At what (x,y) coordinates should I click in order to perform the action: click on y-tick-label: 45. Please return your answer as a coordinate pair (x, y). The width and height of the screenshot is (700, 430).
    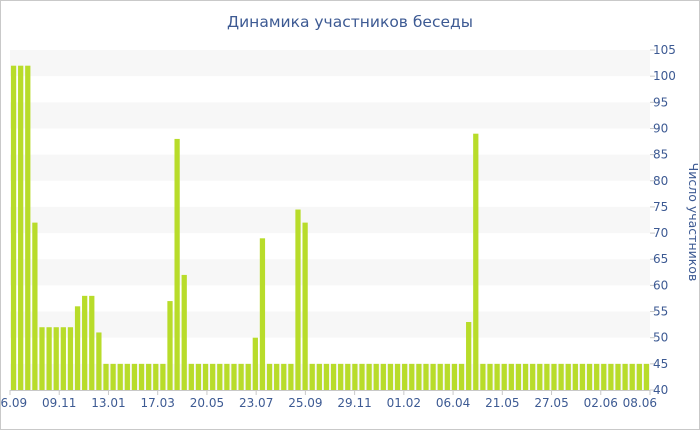
    Looking at the image, I should click on (660, 364).